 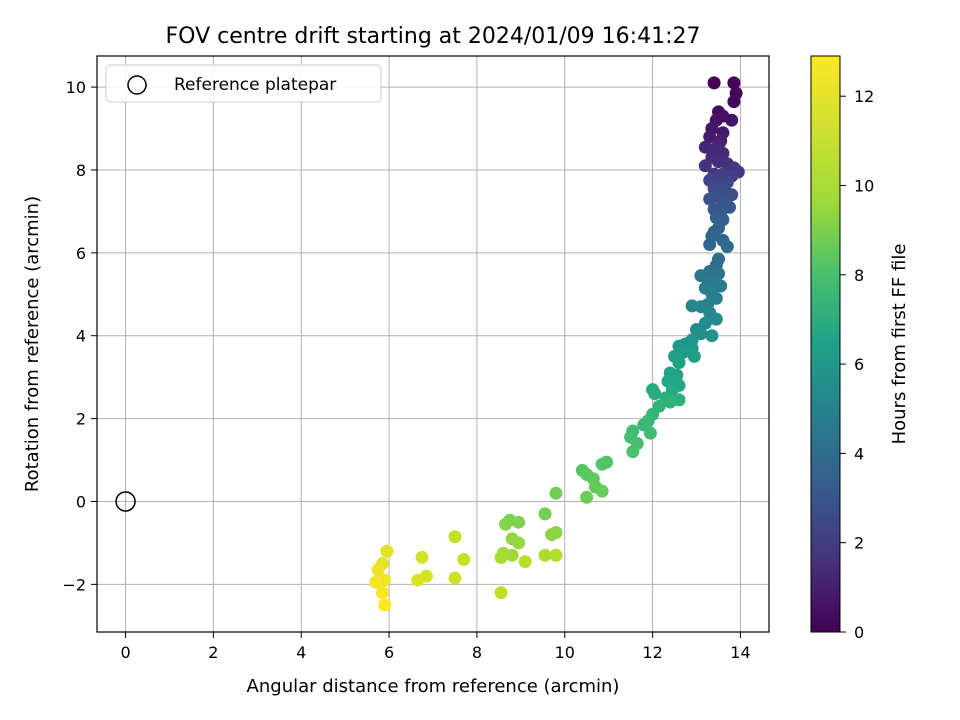 What do you see at coordinates (740, 652) in the screenshot?
I see `x-tick-label: 14` at bounding box center [740, 652].